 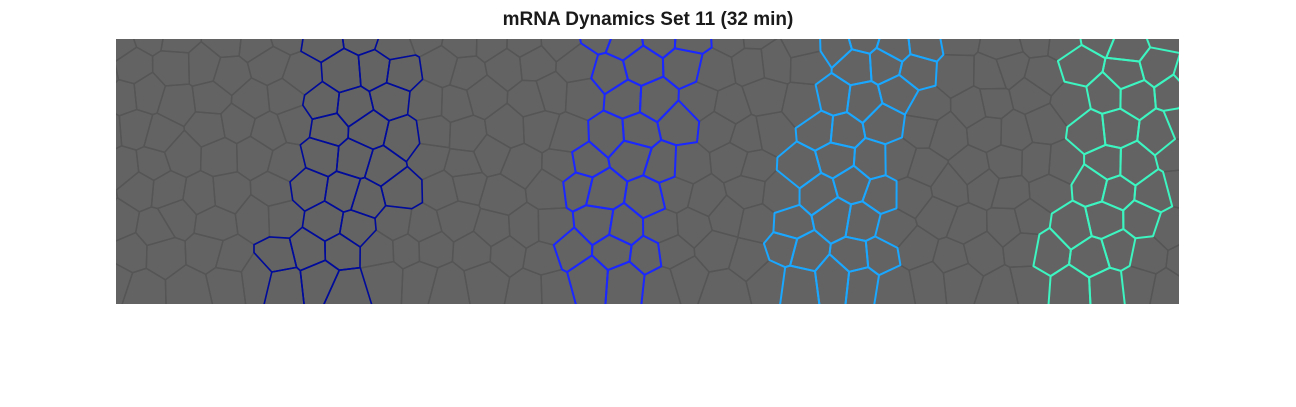 What do you see at coordinates (648, 19) in the screenshot?
I see `figure-title: mRNA Dynamics Set 11 (32 min)` at bounding box center [648, 19].